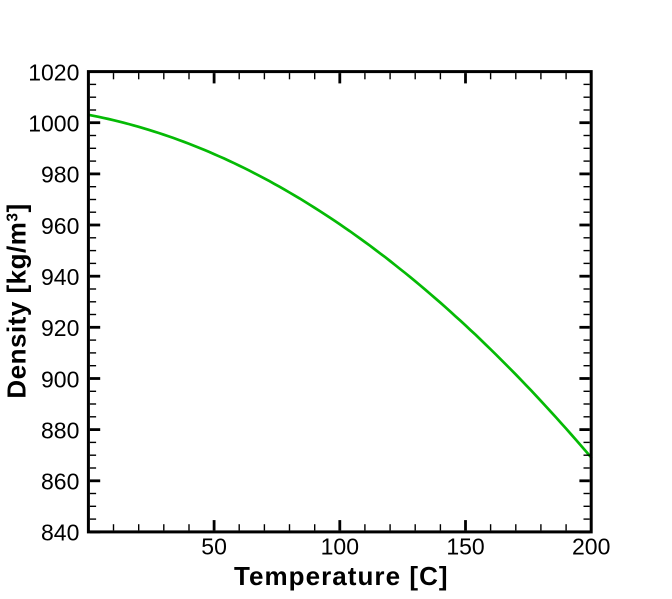 Image resolution: width=672 pixels, height=599 pixels. What do you see at coordinates (60, 277) in the screenshot?
I see `svg-text: 940` at bounding box center [60, 277].